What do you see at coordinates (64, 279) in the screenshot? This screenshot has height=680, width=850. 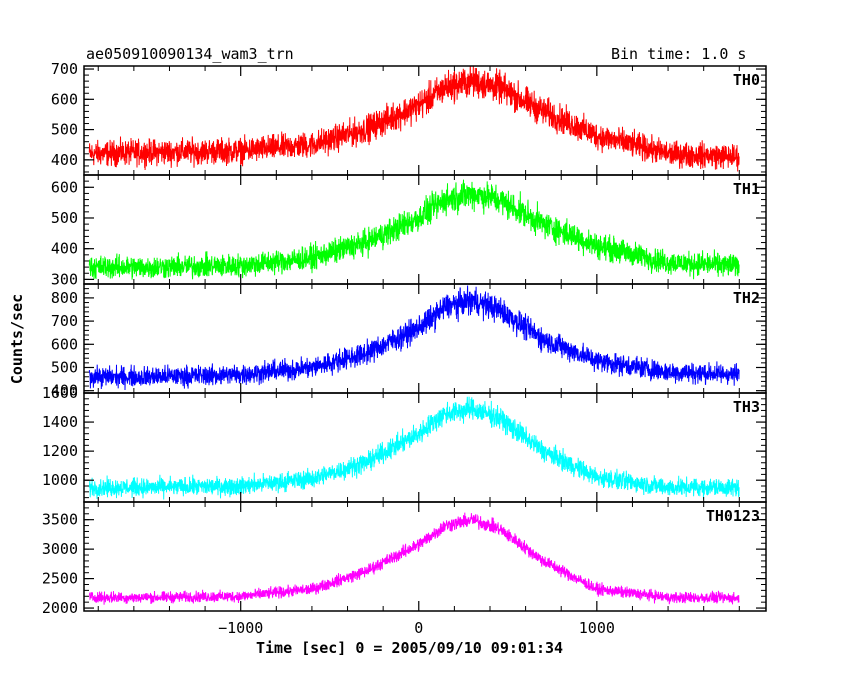 I see `y-tick-label: 300` at bounding box center [64, 279].